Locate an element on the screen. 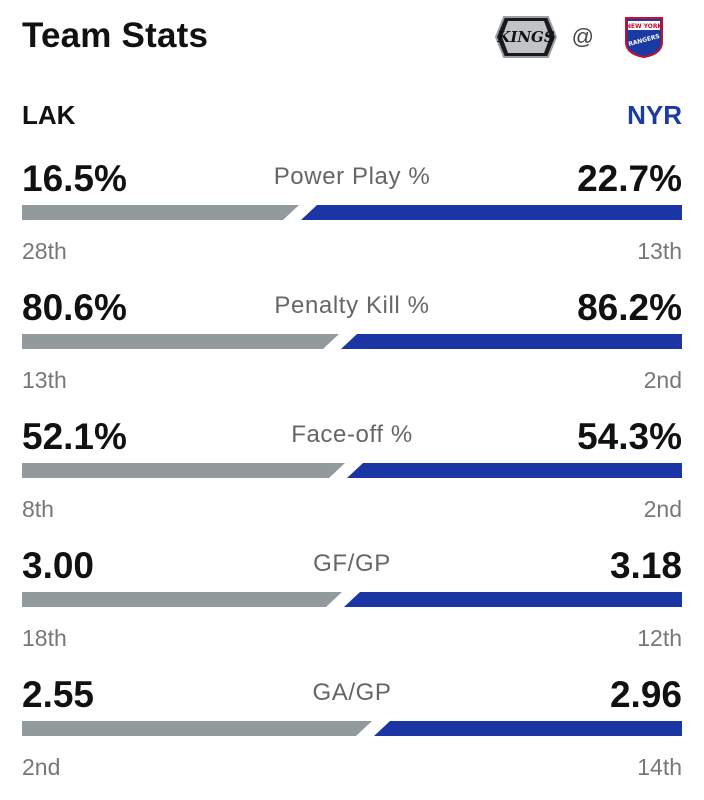 Image resolution: width=704 pixels, height=800 pixels. home-stat-rank: 12th is located at coordinates (659, 638).